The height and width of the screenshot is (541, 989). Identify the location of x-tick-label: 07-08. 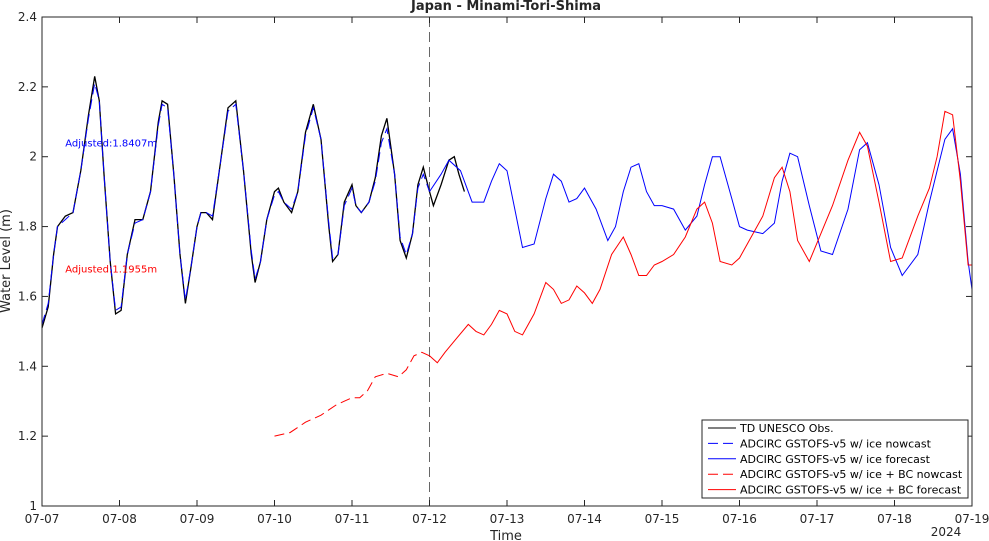
(119, 519).